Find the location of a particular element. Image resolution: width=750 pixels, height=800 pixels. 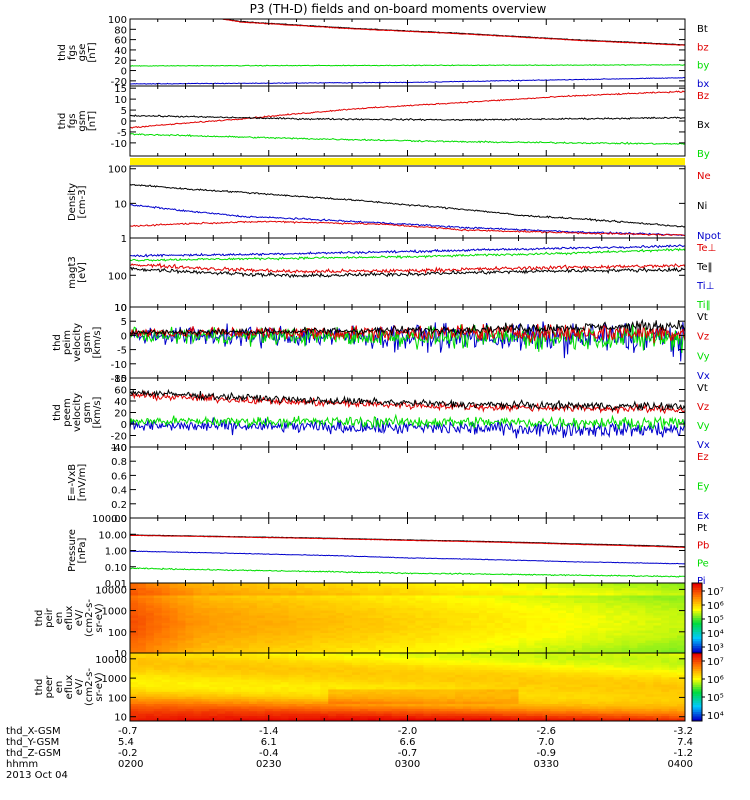

y-tick-label: 80 is located at coordinates (120, 379).